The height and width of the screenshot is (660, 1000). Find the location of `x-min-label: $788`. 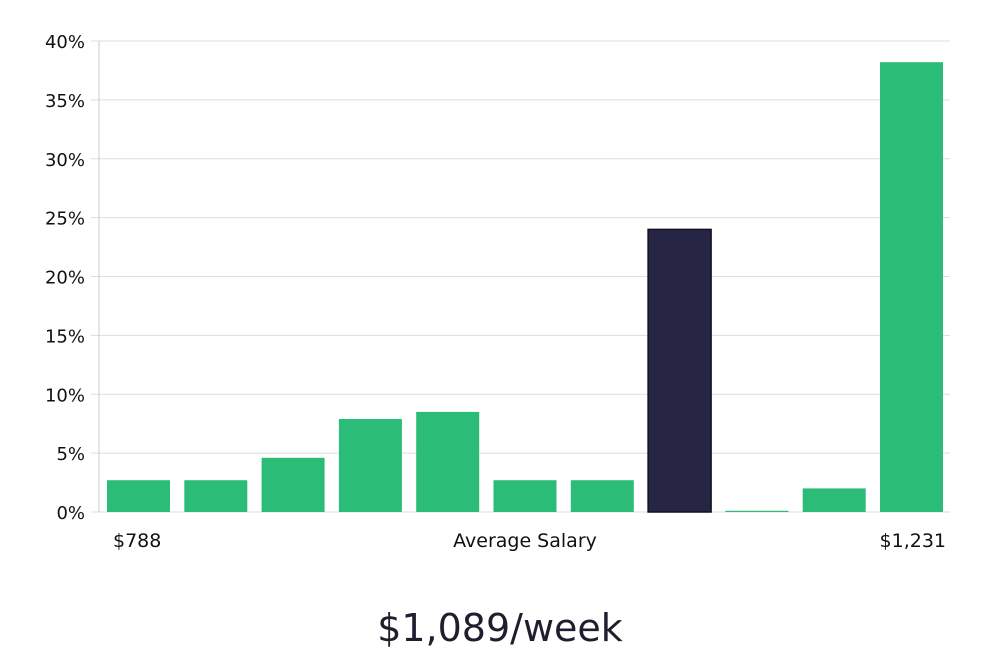

x-min-label: $788 is located at coordinates (137, 541).